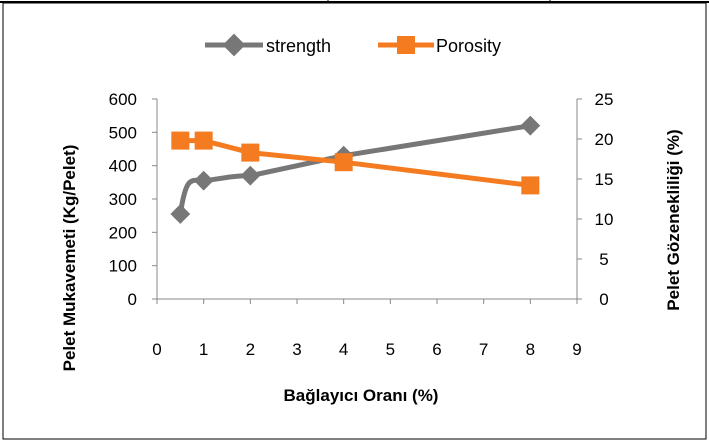 The height and width of the screenshot is (446, 709). Describe the element at coordinates (603, 259) in the screenshot. I see `y2-tick-label: 5` at that location.